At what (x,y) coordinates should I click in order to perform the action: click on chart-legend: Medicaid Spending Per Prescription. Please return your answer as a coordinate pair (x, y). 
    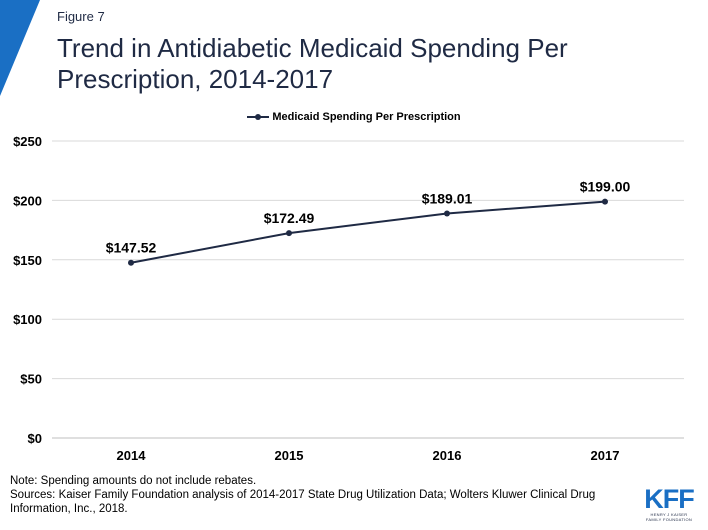
    Looking at the image, I should click on (354, 117).